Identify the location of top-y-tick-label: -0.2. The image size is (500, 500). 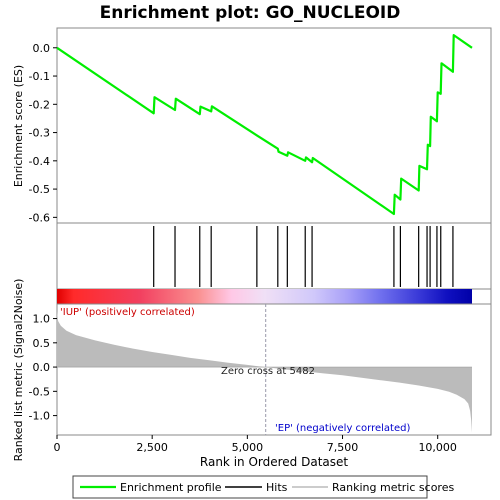
(39, 104).